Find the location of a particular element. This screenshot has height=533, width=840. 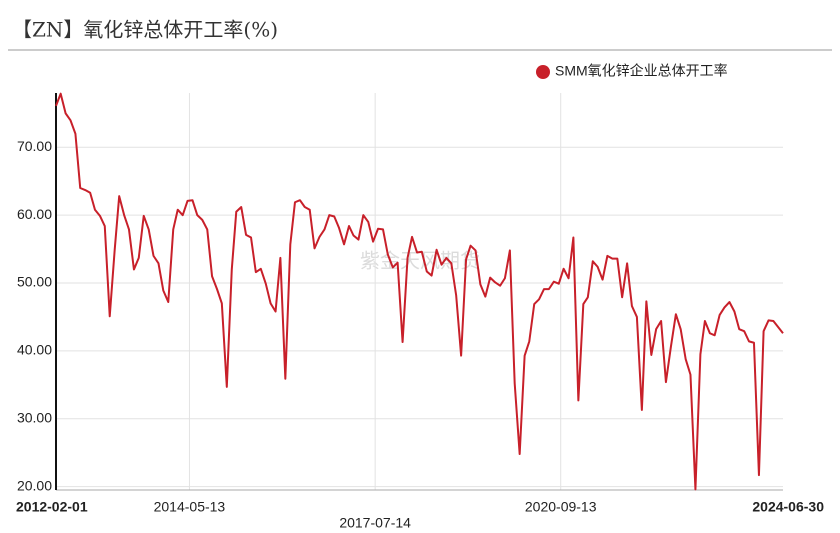

y-tick-label: 60.00 is located at coordinates (34, 214).